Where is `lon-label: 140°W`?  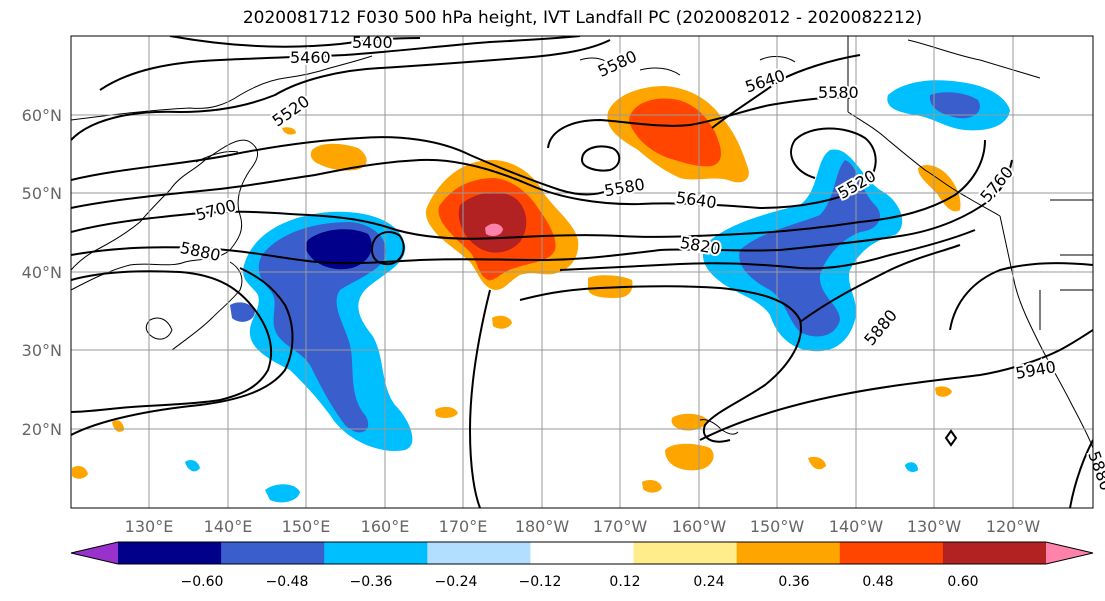
lon-label: 140°W is located at coordinates (856, 526).